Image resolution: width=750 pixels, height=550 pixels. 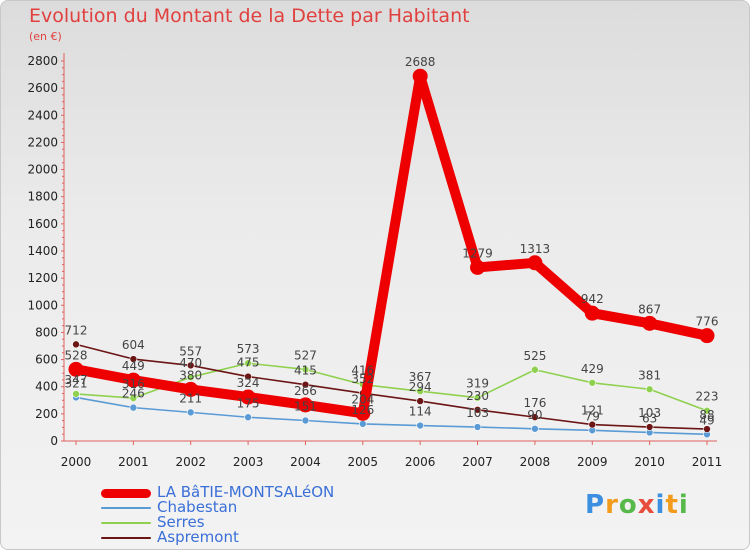 What do you see at coordinates (76, 330) in the screenshot?
I see `data-label-2-0: 712` at bounding box center [76, 330].